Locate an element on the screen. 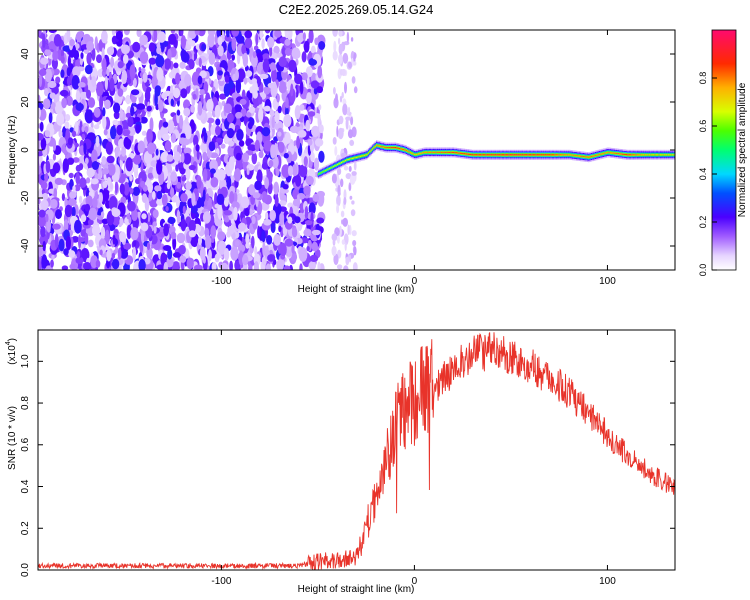 The image size is (750, 600). y-tick-label: 0.0 is located at coordinates (25, 570).